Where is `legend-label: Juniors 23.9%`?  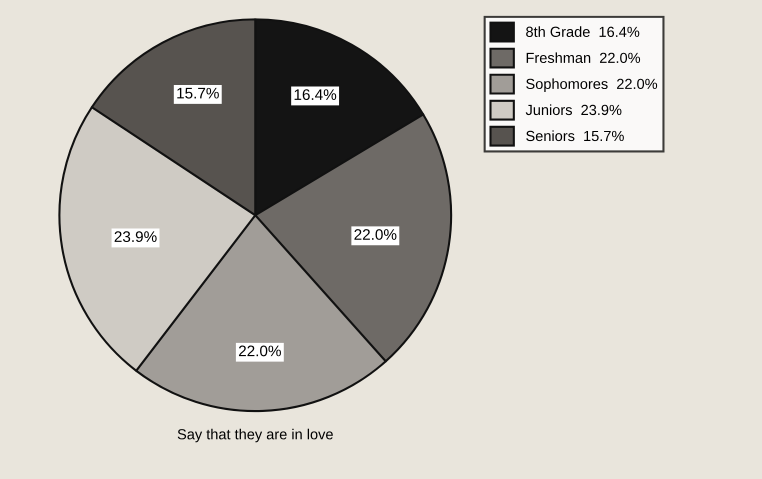
legend-label: Juniors 23.9% is located at coordinates (574, 110).